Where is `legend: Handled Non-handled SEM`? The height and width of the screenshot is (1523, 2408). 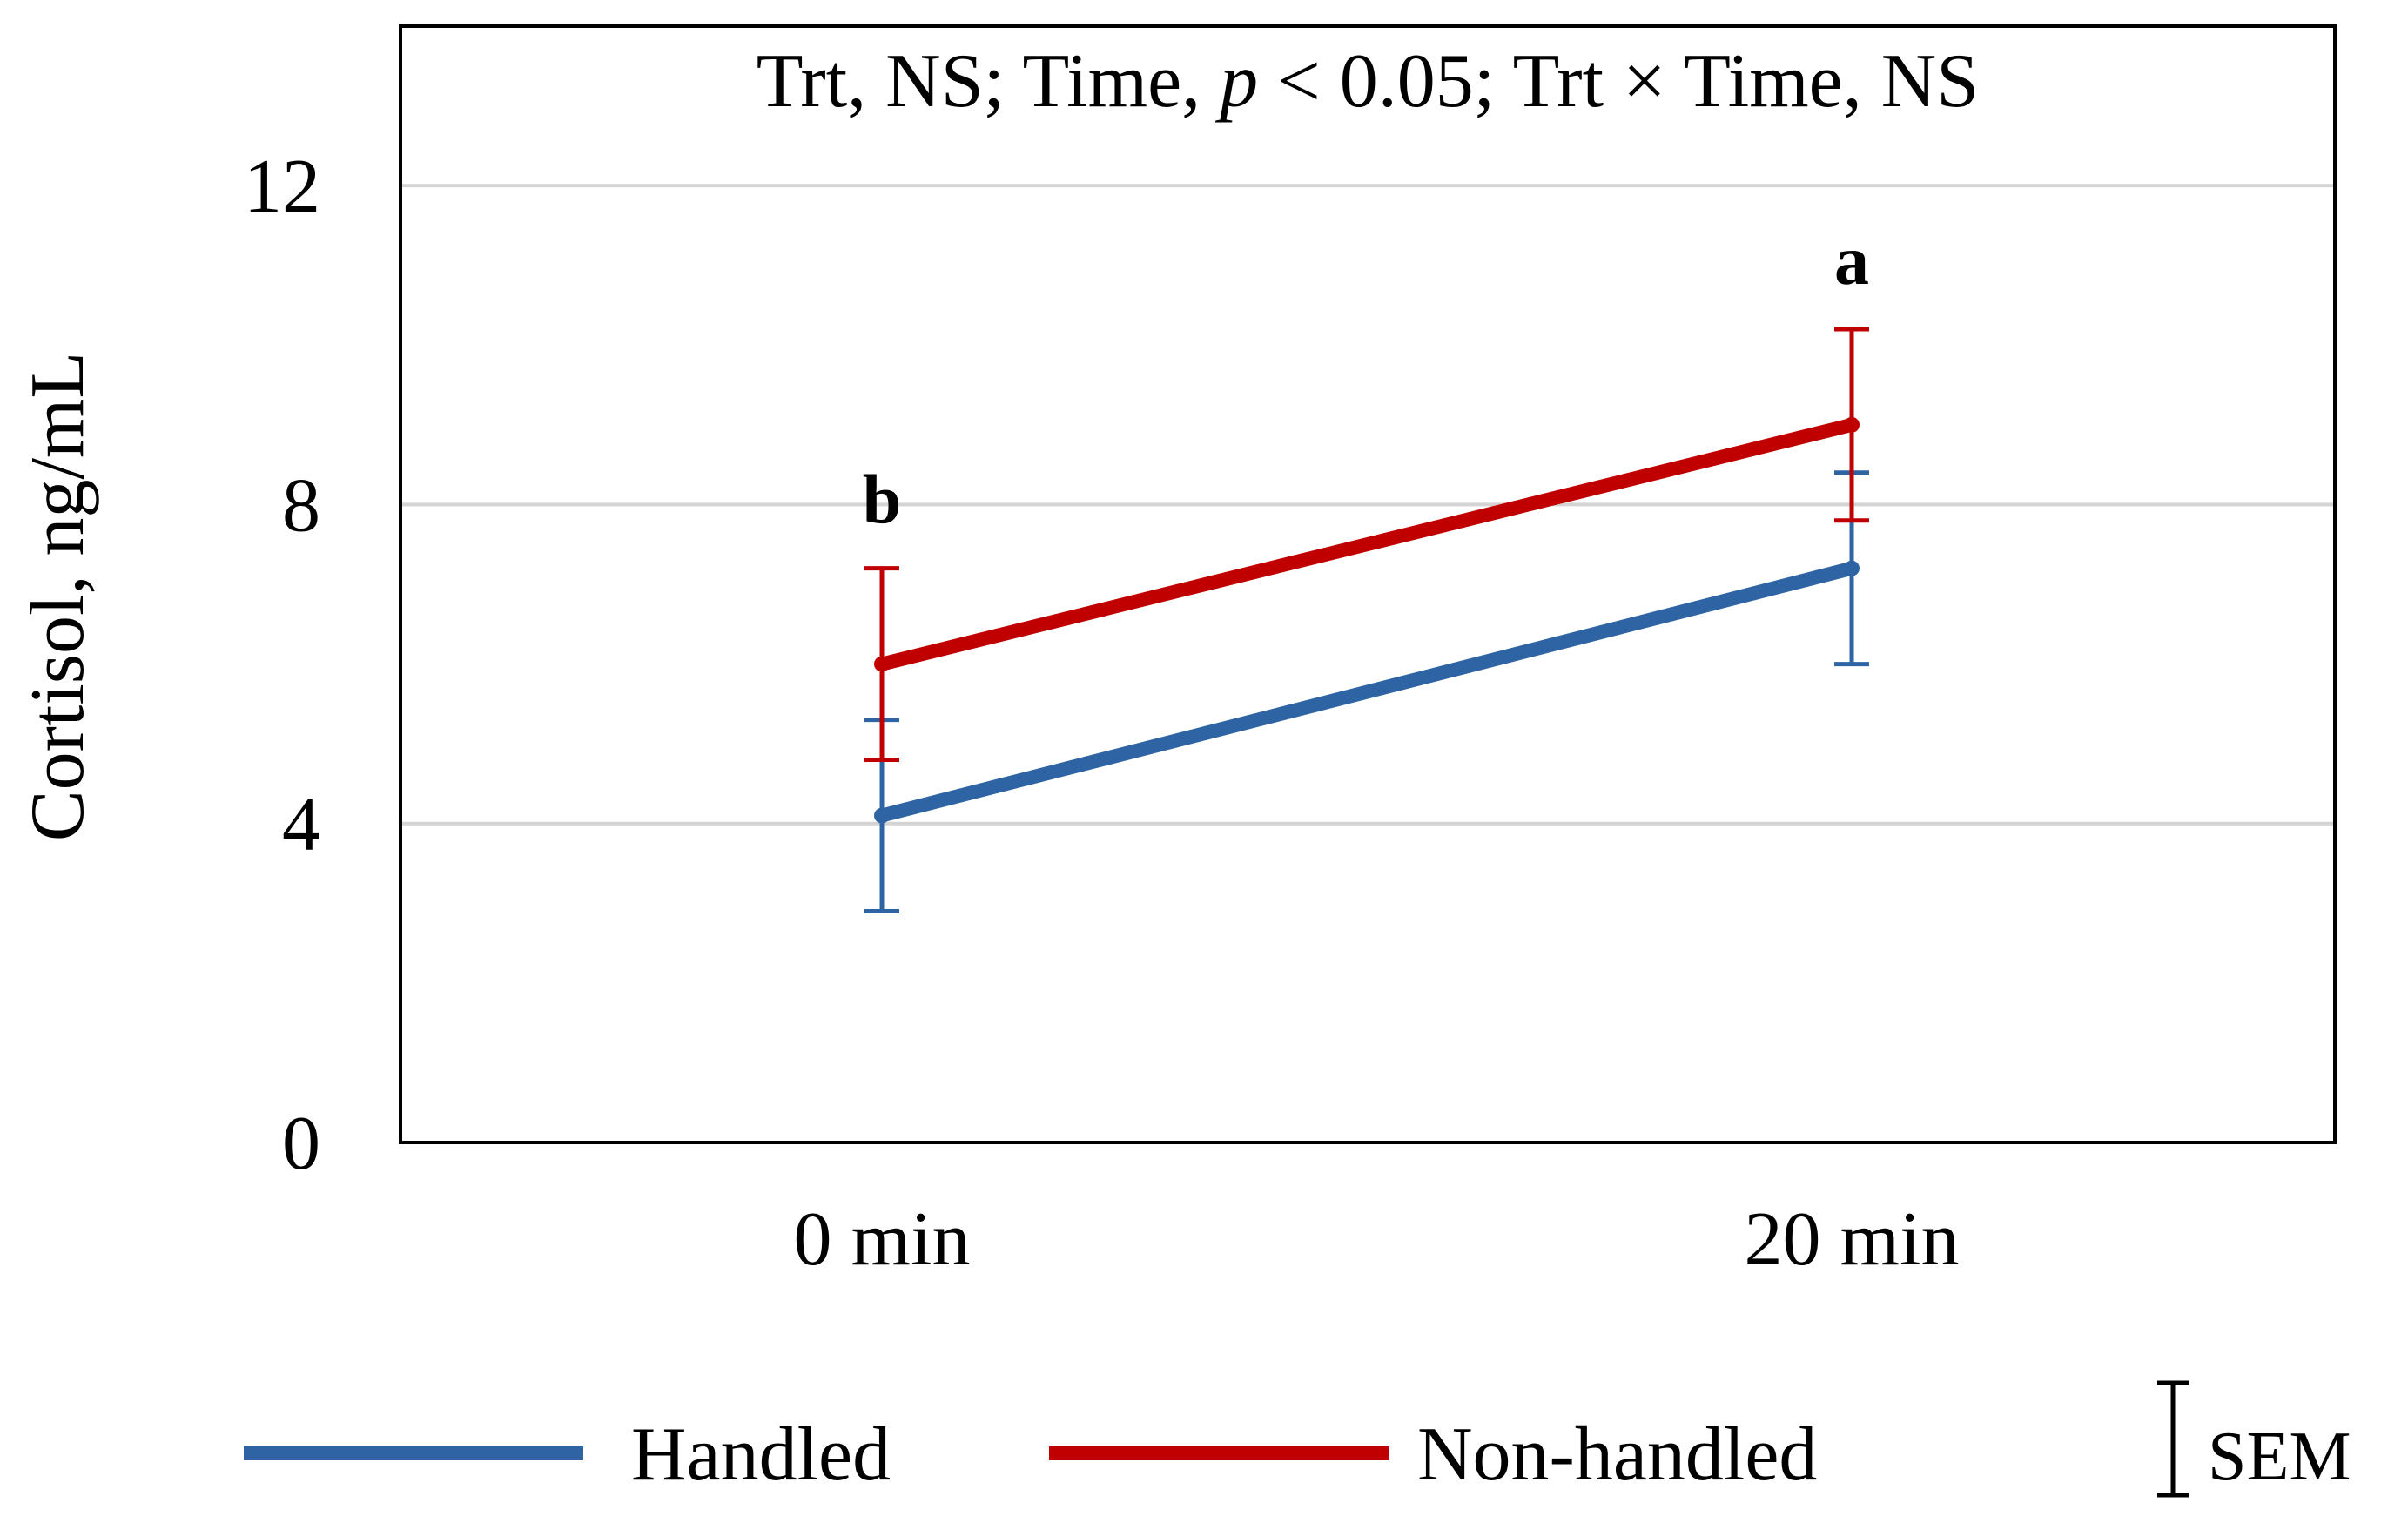 legend: Handled Non-handled SEM is located at coordinates (1297, 1439).